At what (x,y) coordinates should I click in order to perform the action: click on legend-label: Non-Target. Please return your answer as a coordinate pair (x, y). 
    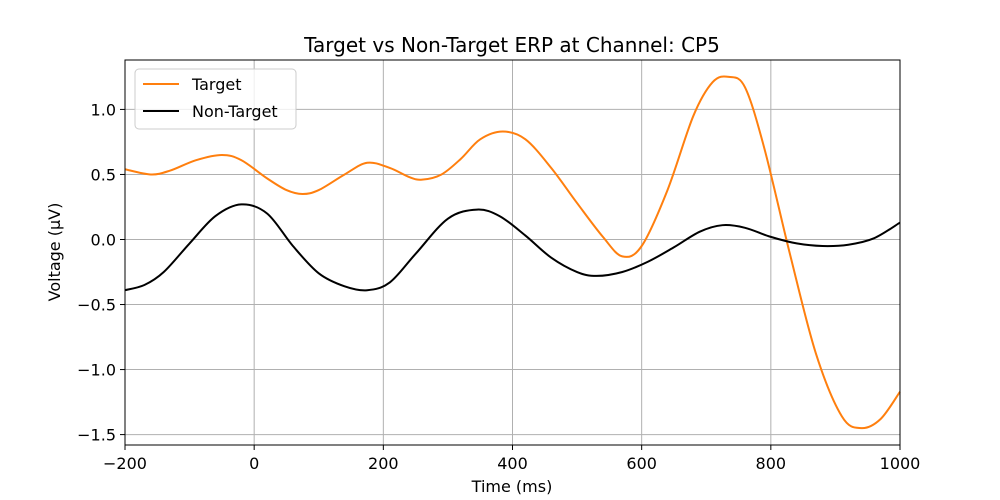
    Looking at the image, I should click on (235, 111).